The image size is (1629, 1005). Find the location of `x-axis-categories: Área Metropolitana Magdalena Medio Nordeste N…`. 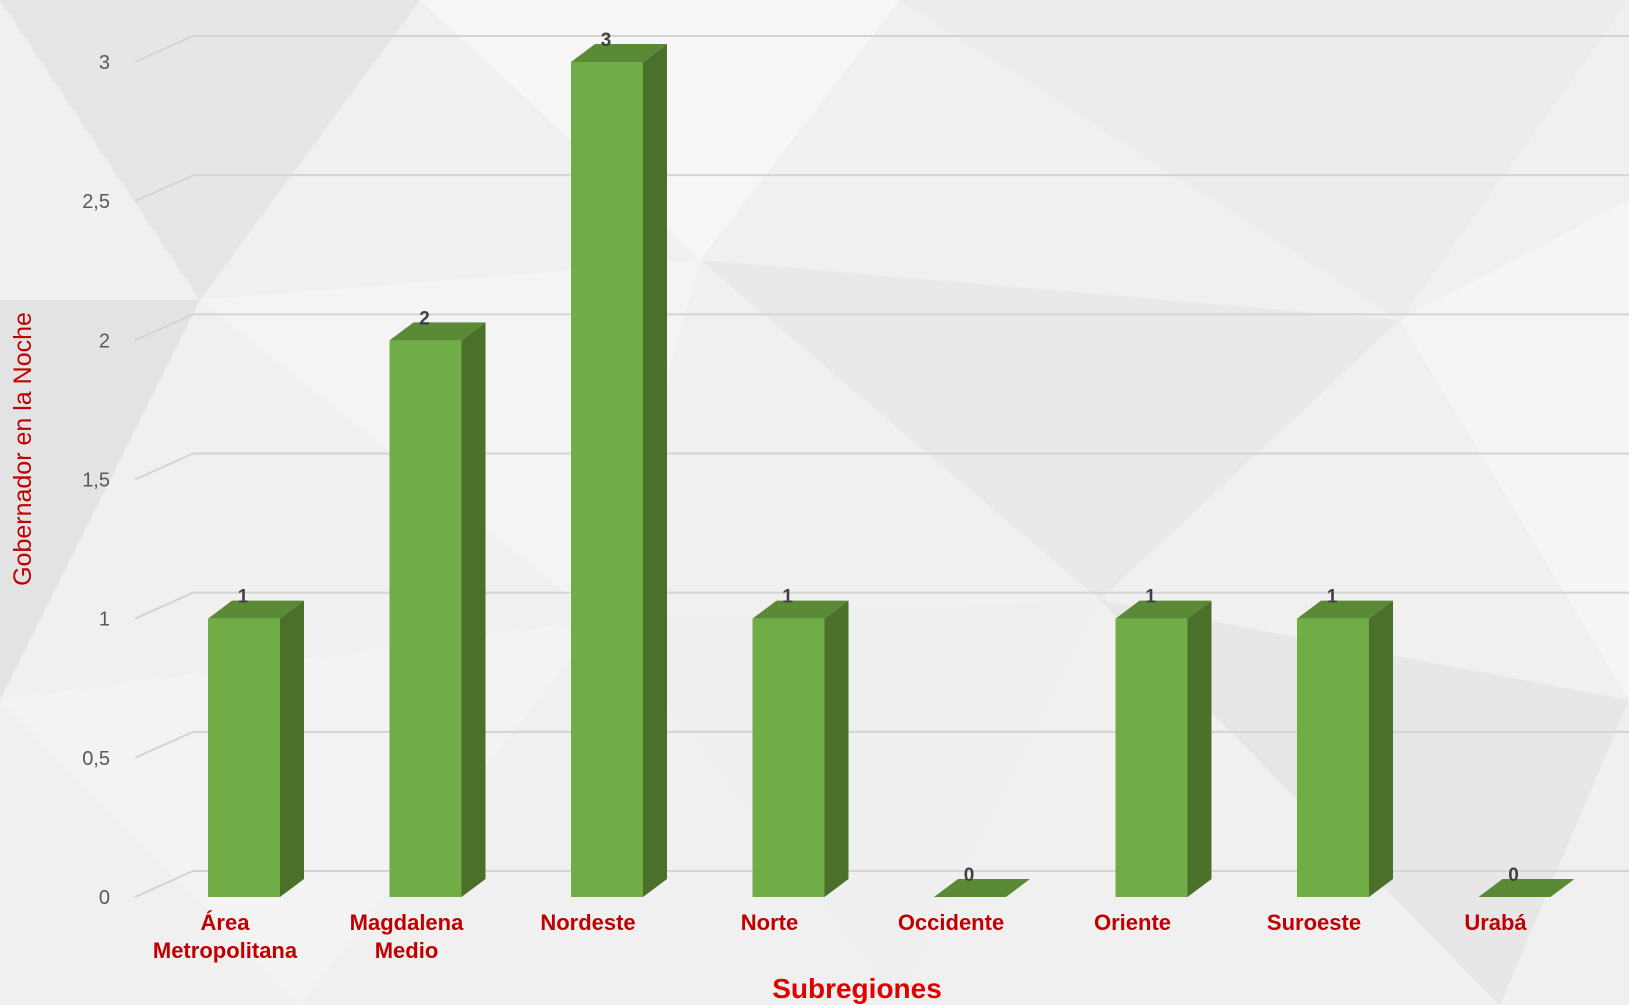

x-axis-categories: Área Metropolitana Magdalena Medio Nordeste N… is located at coordinates (840, 936).